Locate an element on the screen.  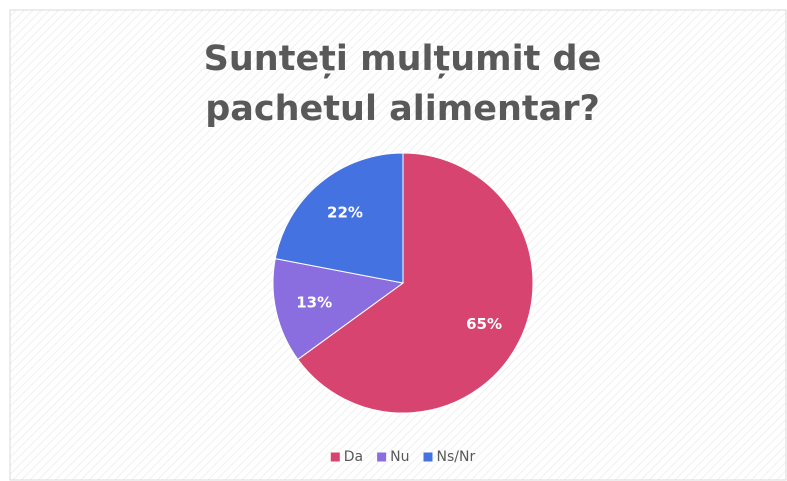
data-label: 22% is located at coordinates (345, 212).